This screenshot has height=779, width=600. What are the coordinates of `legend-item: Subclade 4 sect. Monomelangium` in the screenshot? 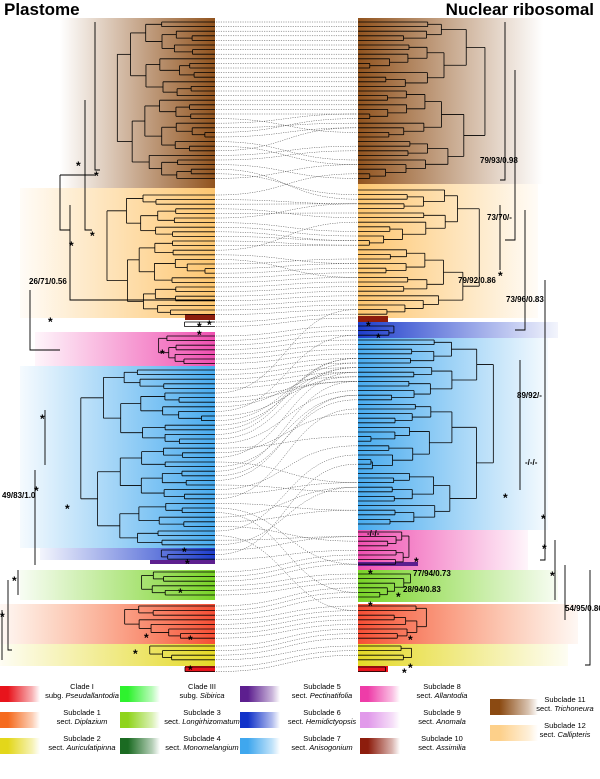 It's located at (195, 747).